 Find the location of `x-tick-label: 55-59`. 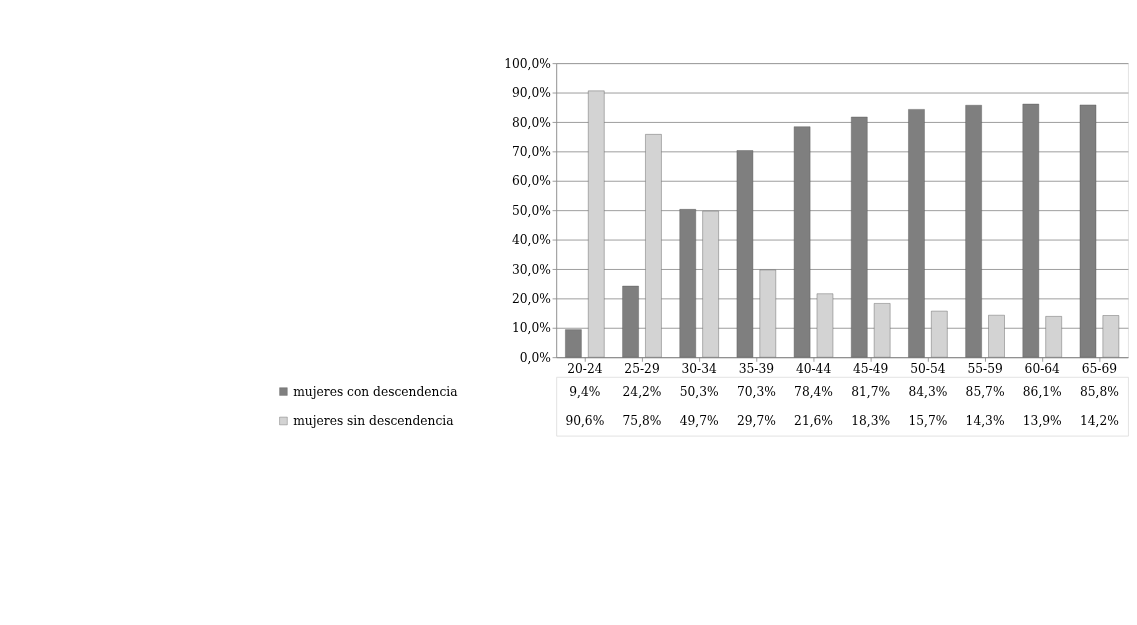

x-tick-label: 55-59 is located at coordinates (985, 369).